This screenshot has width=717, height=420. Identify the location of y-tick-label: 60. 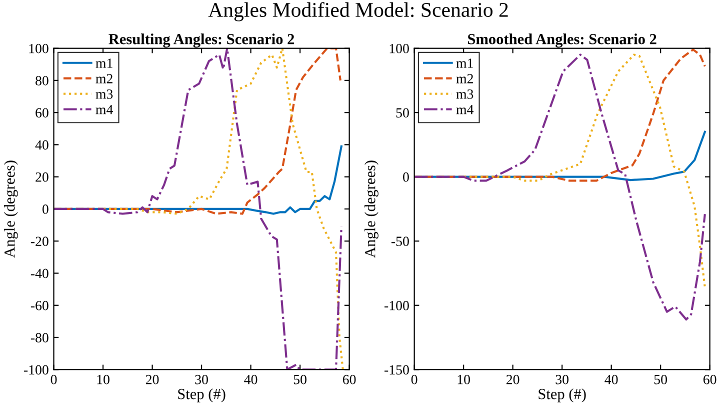
(42, 113).